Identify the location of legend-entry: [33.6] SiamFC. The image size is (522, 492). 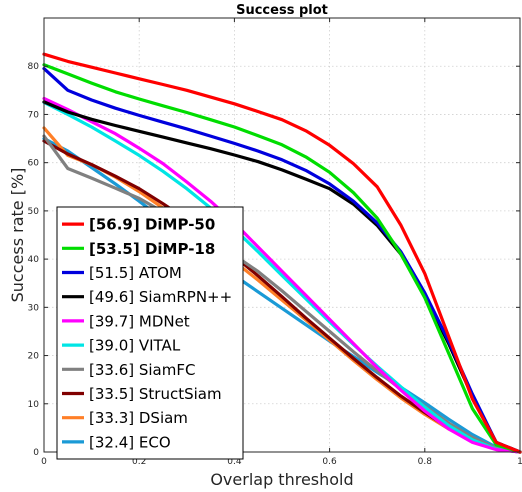
(142, 370).